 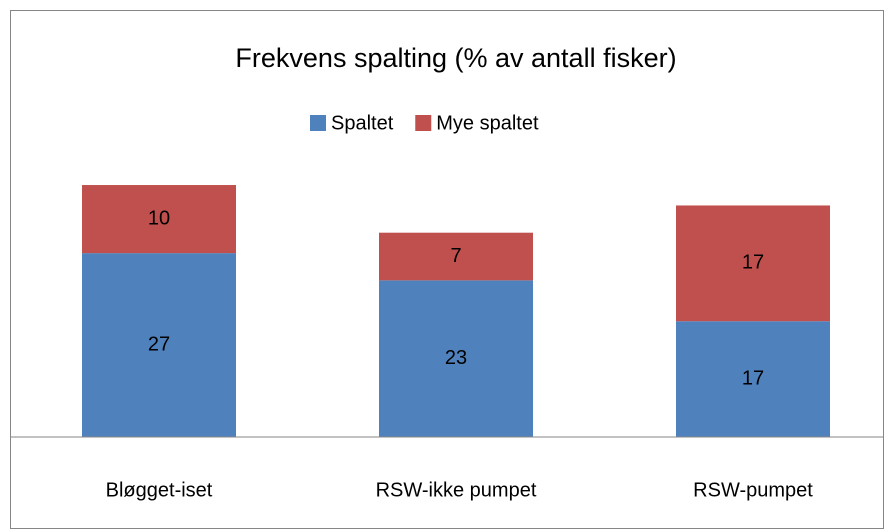 What do you see at coordinates (487, 123) in the screenshot?
I see `legend-label: Mye spaltet` at bounding box center [487, 123].